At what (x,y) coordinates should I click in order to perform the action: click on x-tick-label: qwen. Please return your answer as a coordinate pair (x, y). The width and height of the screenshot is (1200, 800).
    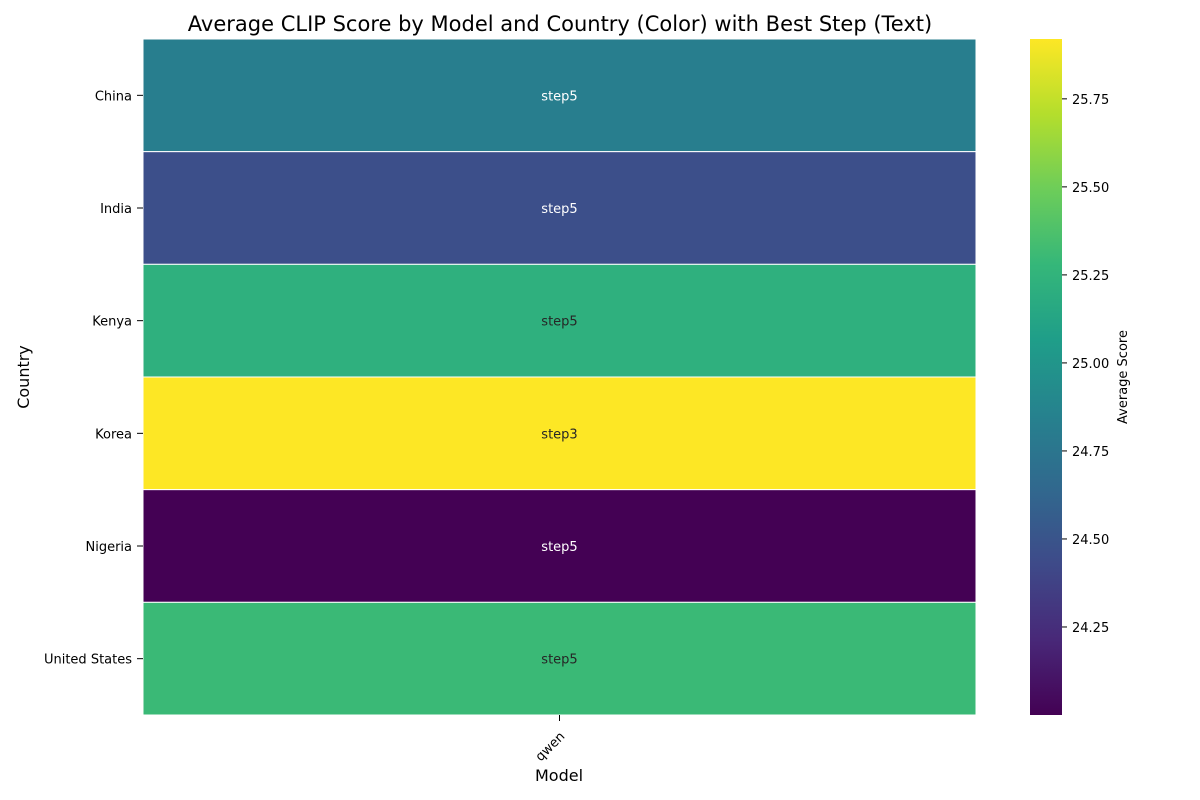
    Looking at the image, I should click on (550, 746).